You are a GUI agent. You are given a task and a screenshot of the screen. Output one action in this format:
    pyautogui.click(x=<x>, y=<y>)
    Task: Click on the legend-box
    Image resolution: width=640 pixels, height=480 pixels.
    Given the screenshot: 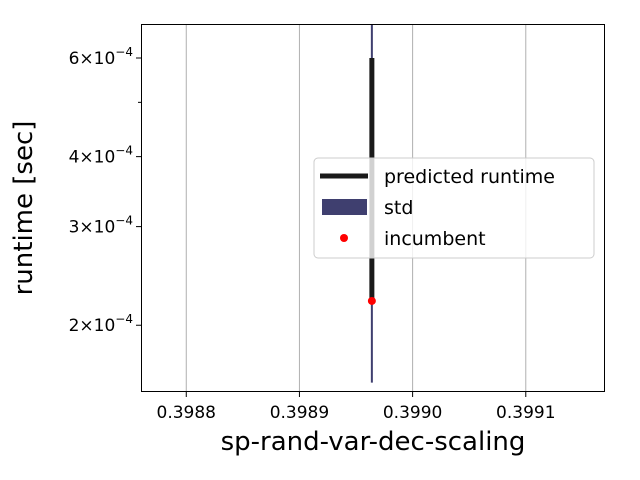 What is the action you would take?
    pyautogui.click(x=454, y=208)
    